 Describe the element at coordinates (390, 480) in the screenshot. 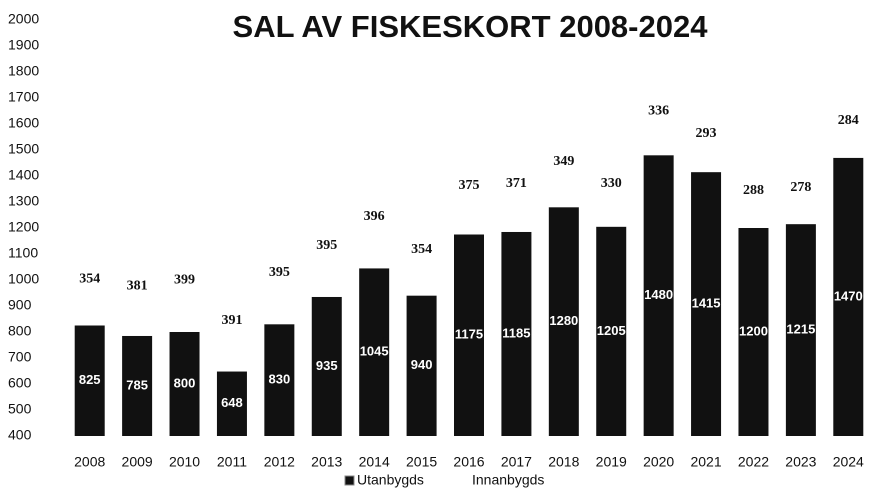

I see `legend-label: Utanbygds` at that location.